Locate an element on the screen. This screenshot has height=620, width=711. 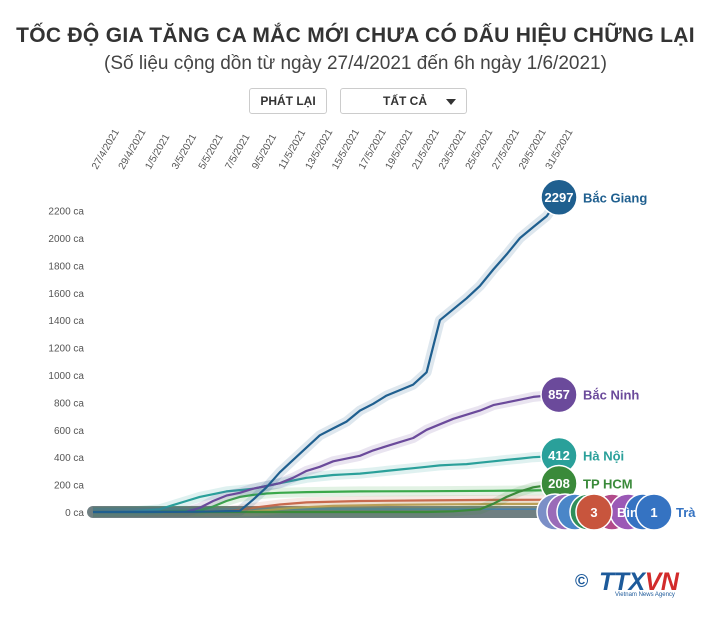
logo-brand: TTXVN is located at coordinates (639, 582).